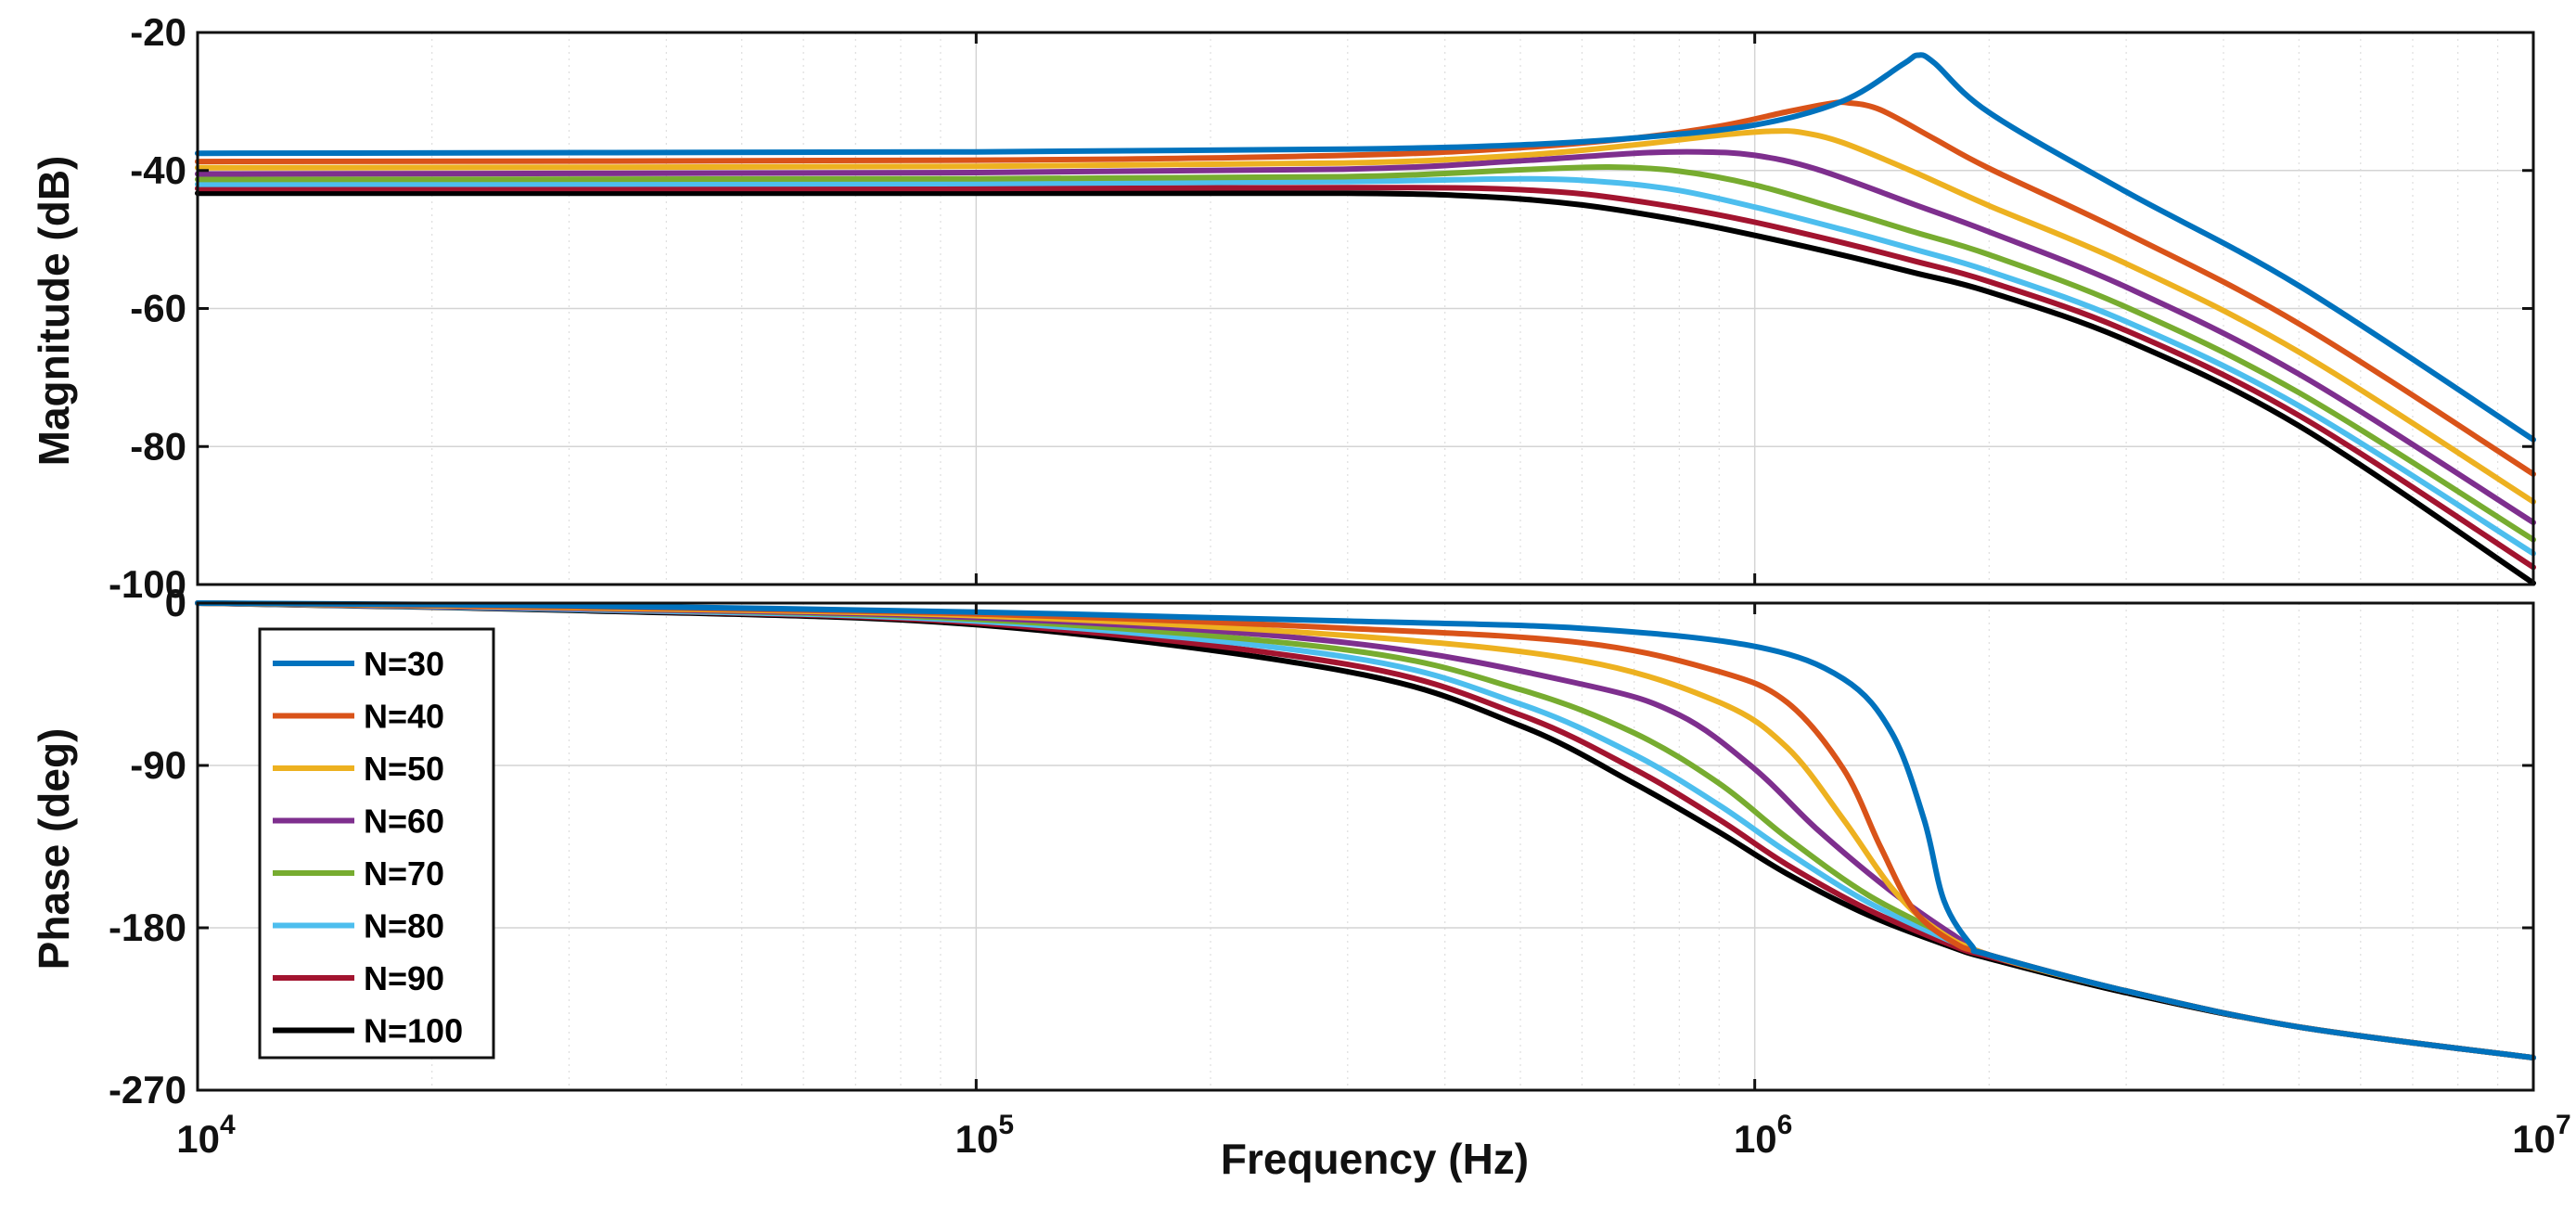  Describe the element at coordinates (404, 978) in the screenshot. I see `legend-label: N=90` at that location.